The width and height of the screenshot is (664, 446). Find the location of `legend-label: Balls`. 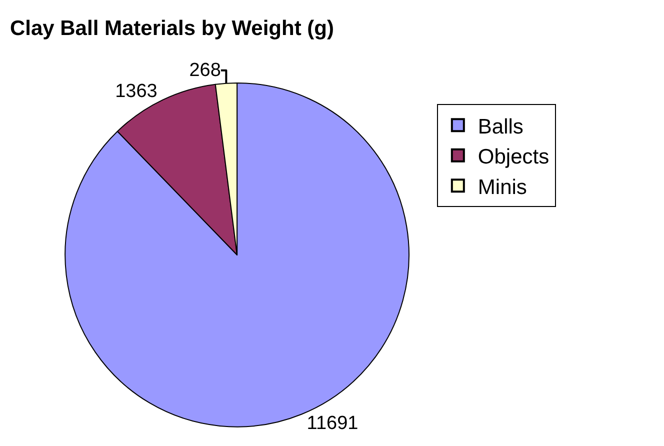

legend-label: Balls is located at coordinates (501, 126).